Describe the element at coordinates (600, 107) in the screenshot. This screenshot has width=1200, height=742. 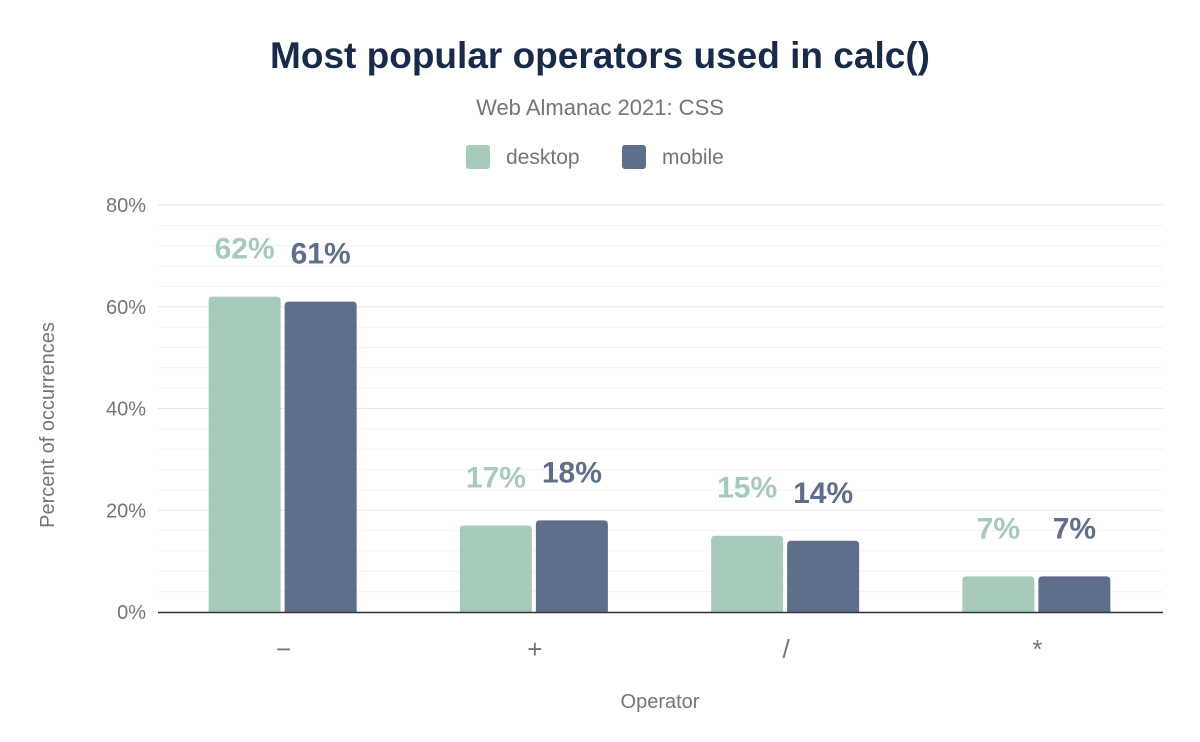
I see `chart-subtitle: Web Almanac 2021: CSS` at that location.